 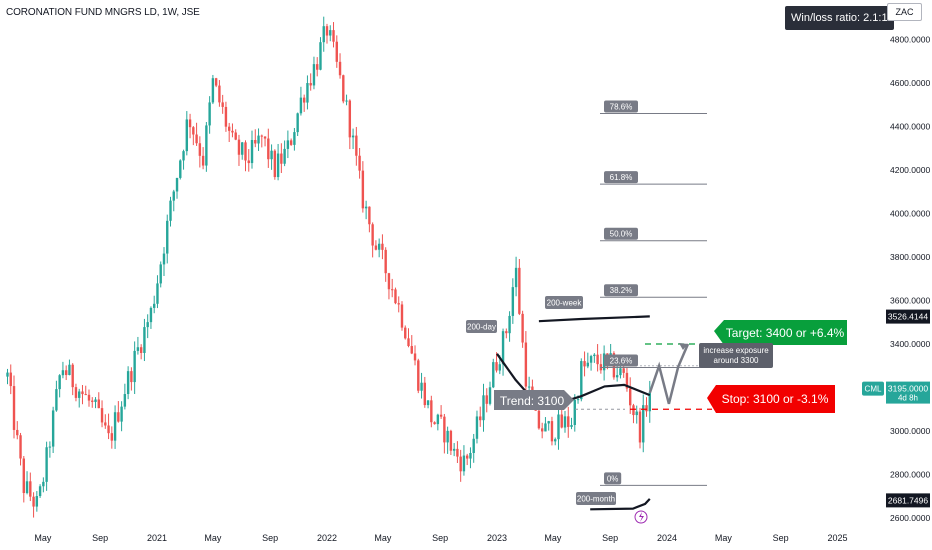 I want to click on price-label-200-week: 3526.4144, so click(x=908, y=317).